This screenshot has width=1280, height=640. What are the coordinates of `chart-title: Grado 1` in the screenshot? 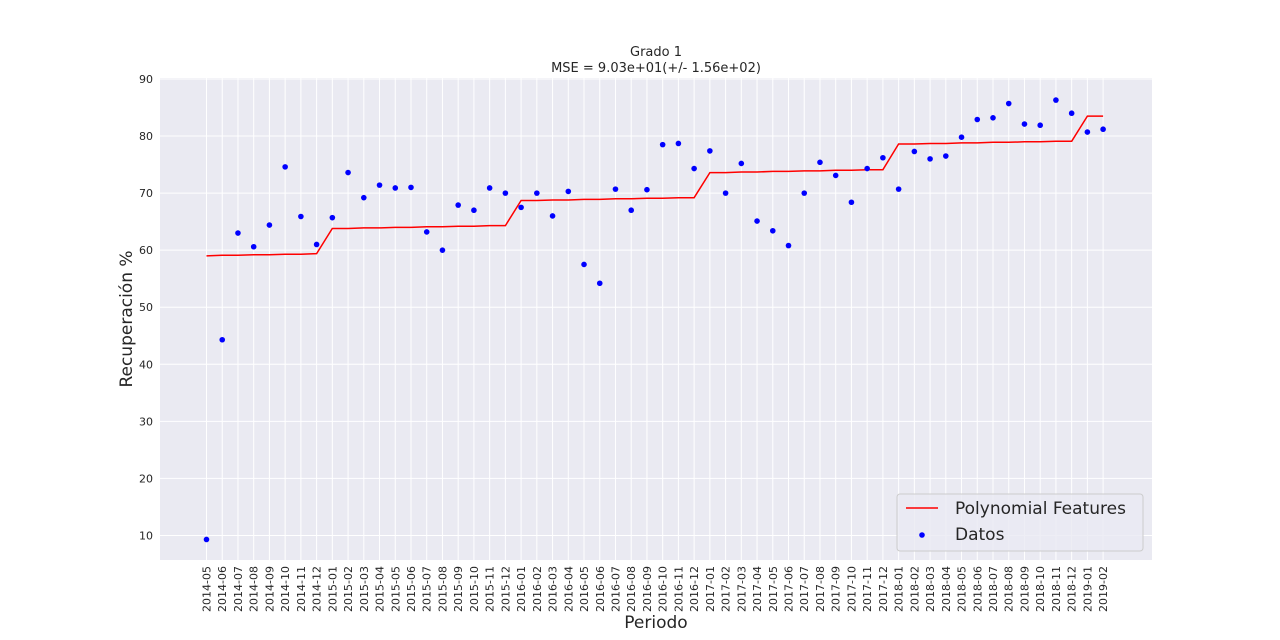 It's located at (656, 52).